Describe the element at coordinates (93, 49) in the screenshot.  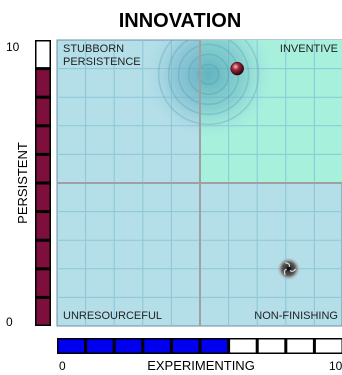
I see `quadrant-label-top-left-line1: STUBBORN` at that location.